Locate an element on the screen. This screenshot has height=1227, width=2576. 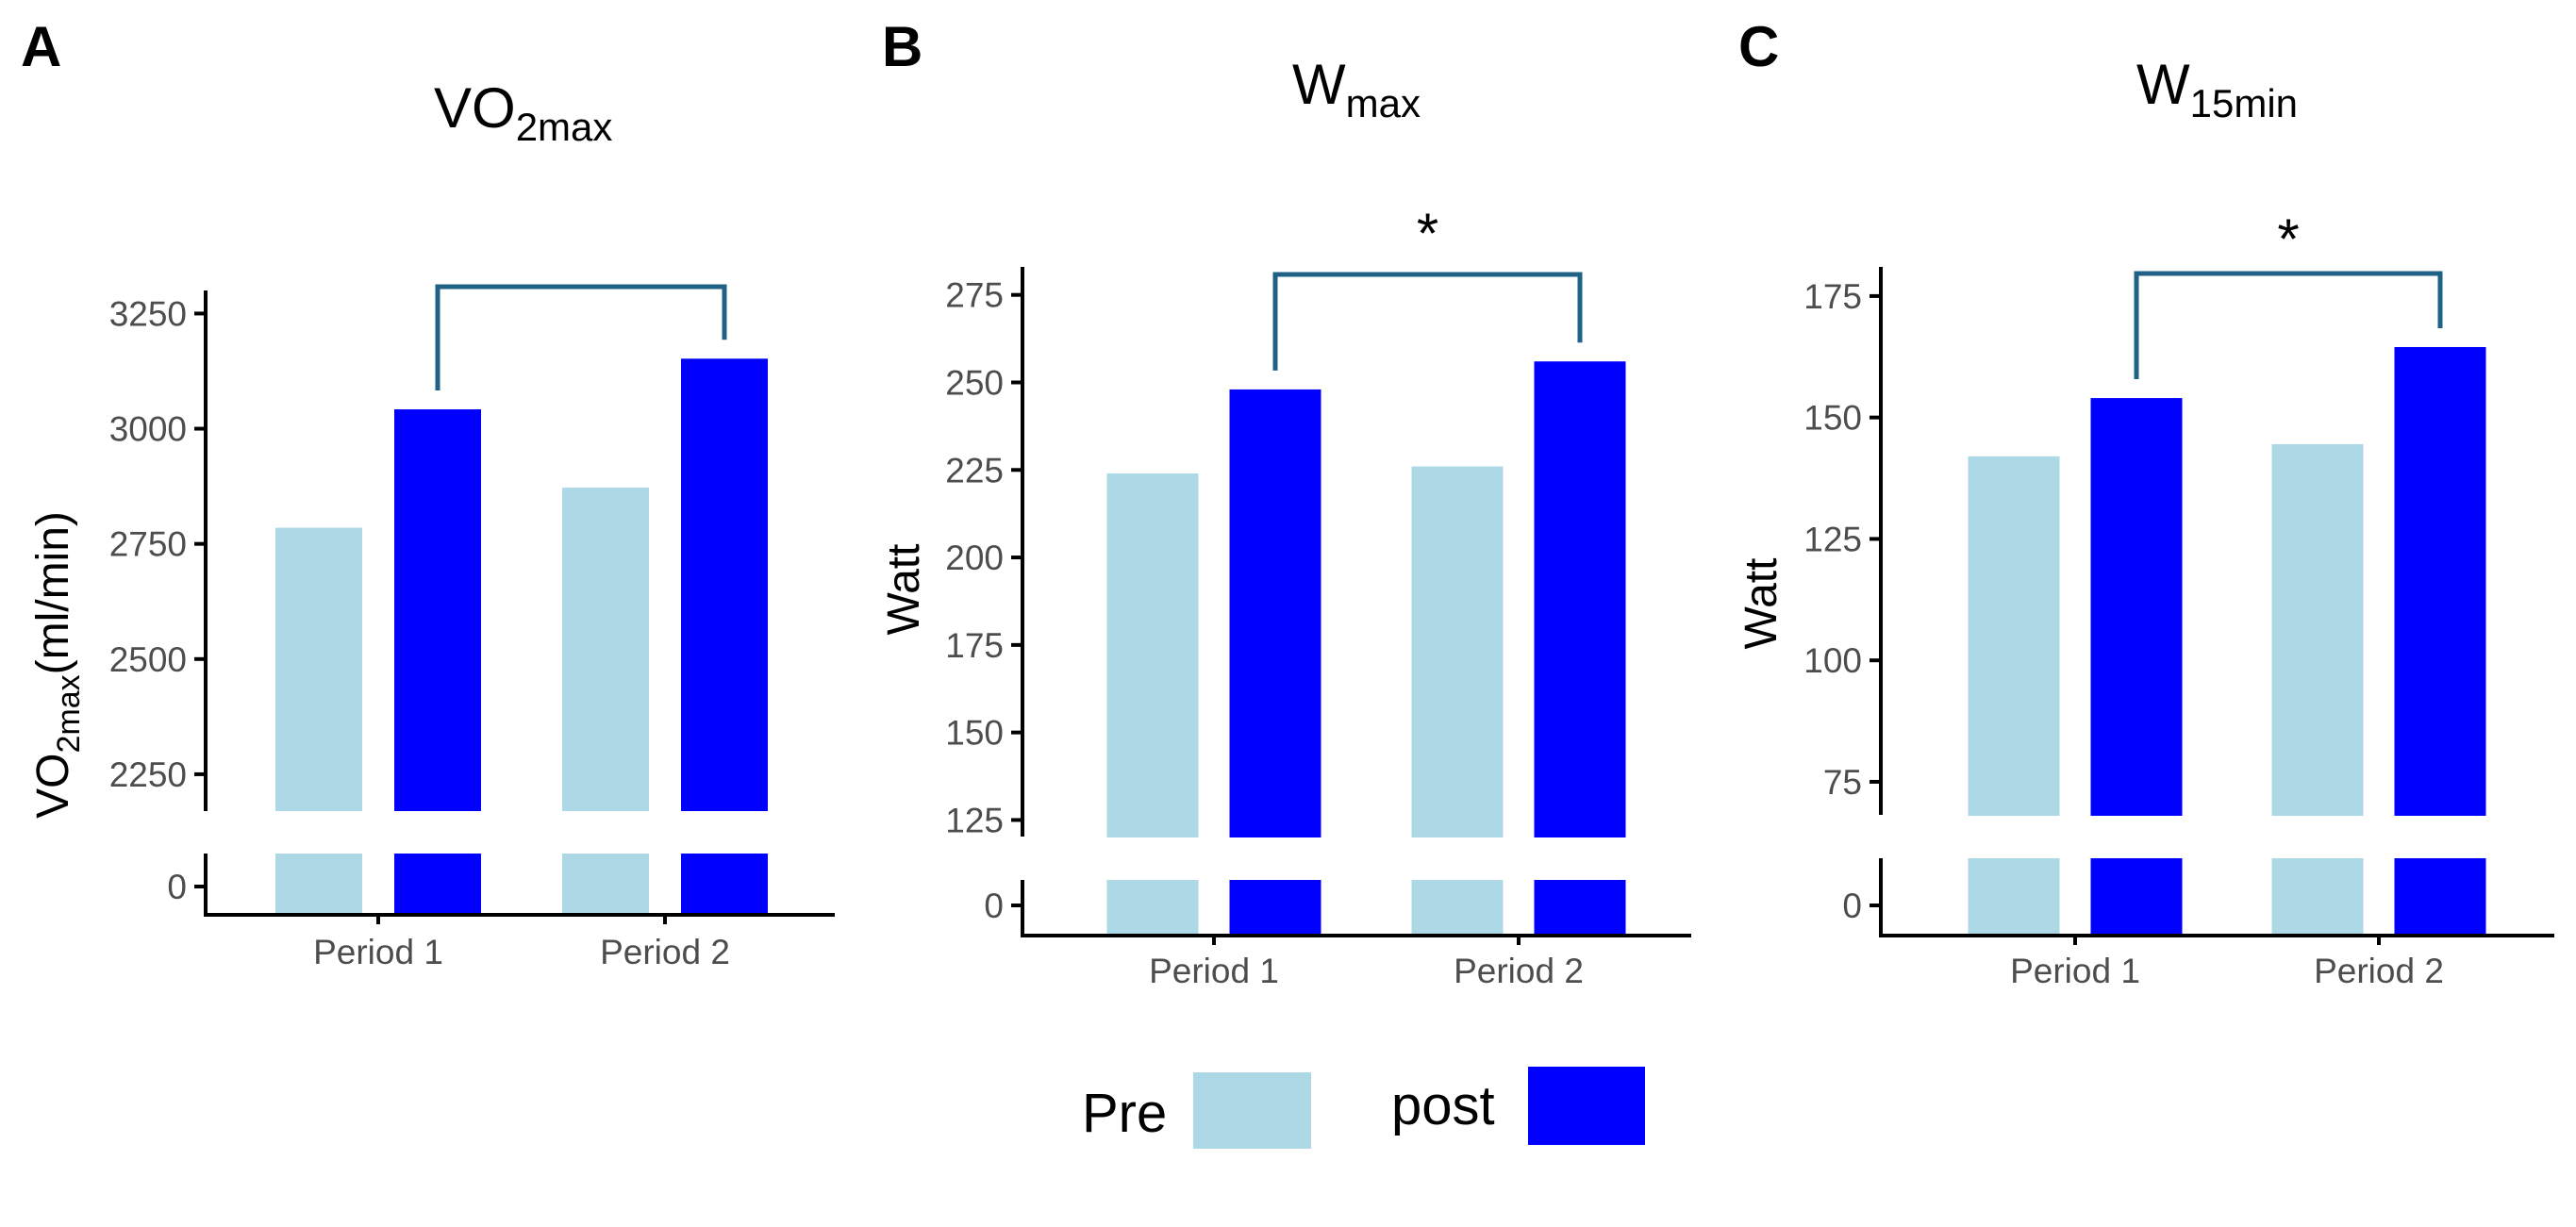
panel-b-x-tick-label: Period 1 is located at coordinates (1214, 971).